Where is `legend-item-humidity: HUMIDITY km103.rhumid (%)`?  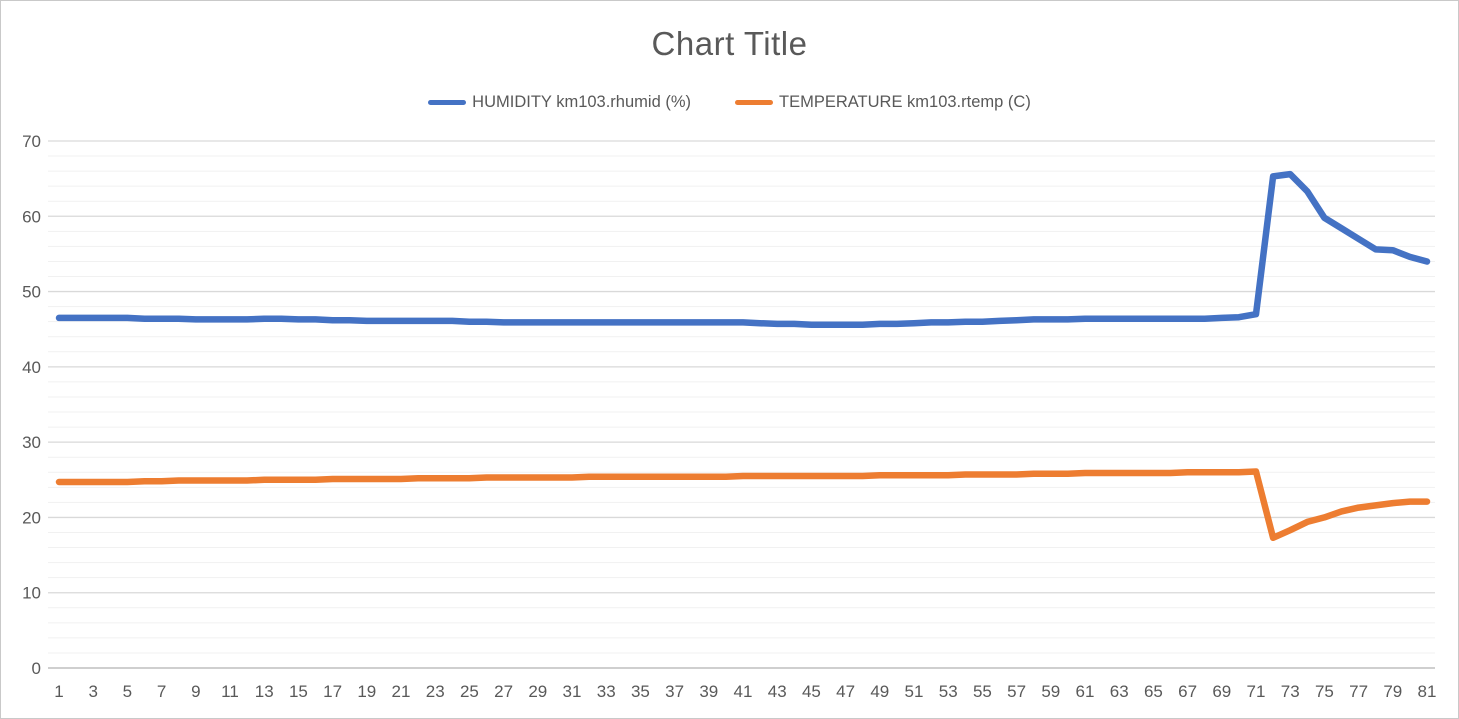 legend-item-humidity: HUMIDITY km103.rhumid (%) is located at coordinates (559, 102).